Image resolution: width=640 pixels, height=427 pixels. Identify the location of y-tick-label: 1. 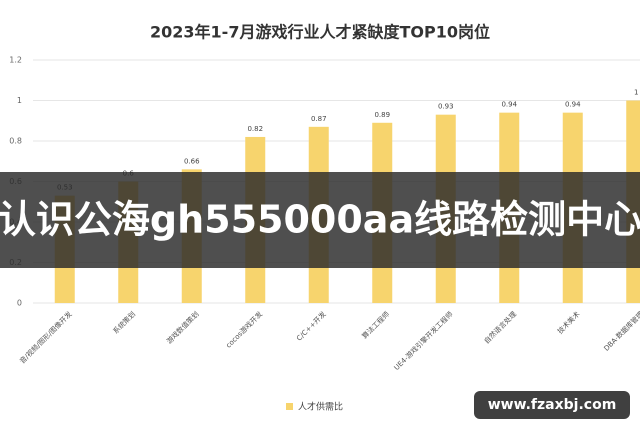
(19, 100).